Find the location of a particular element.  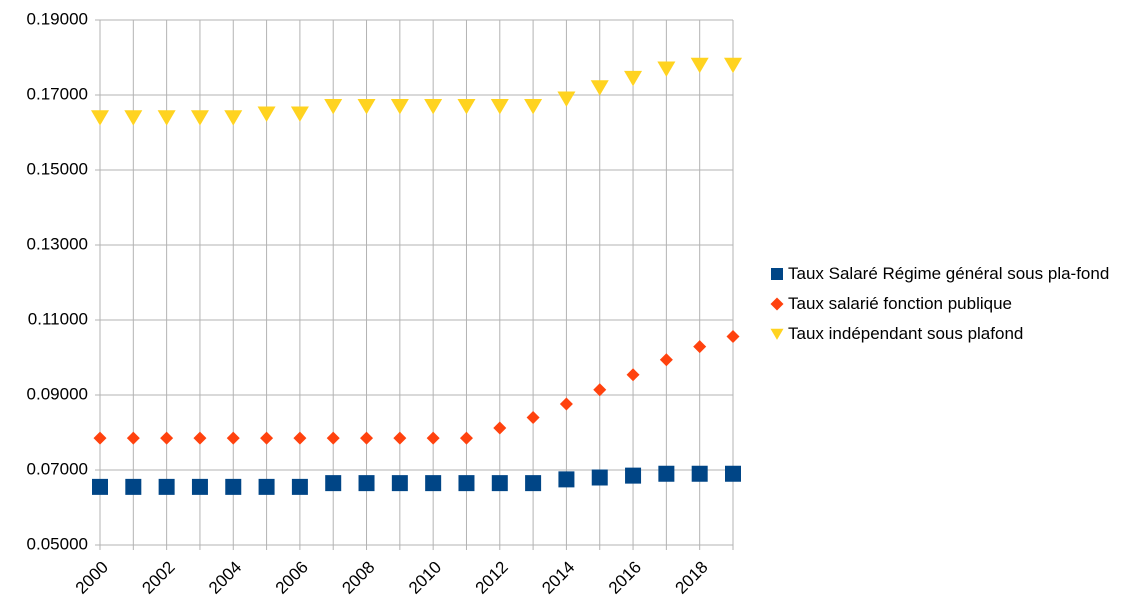

x-tick-label: 2000 is located at coordinates (92, 578).